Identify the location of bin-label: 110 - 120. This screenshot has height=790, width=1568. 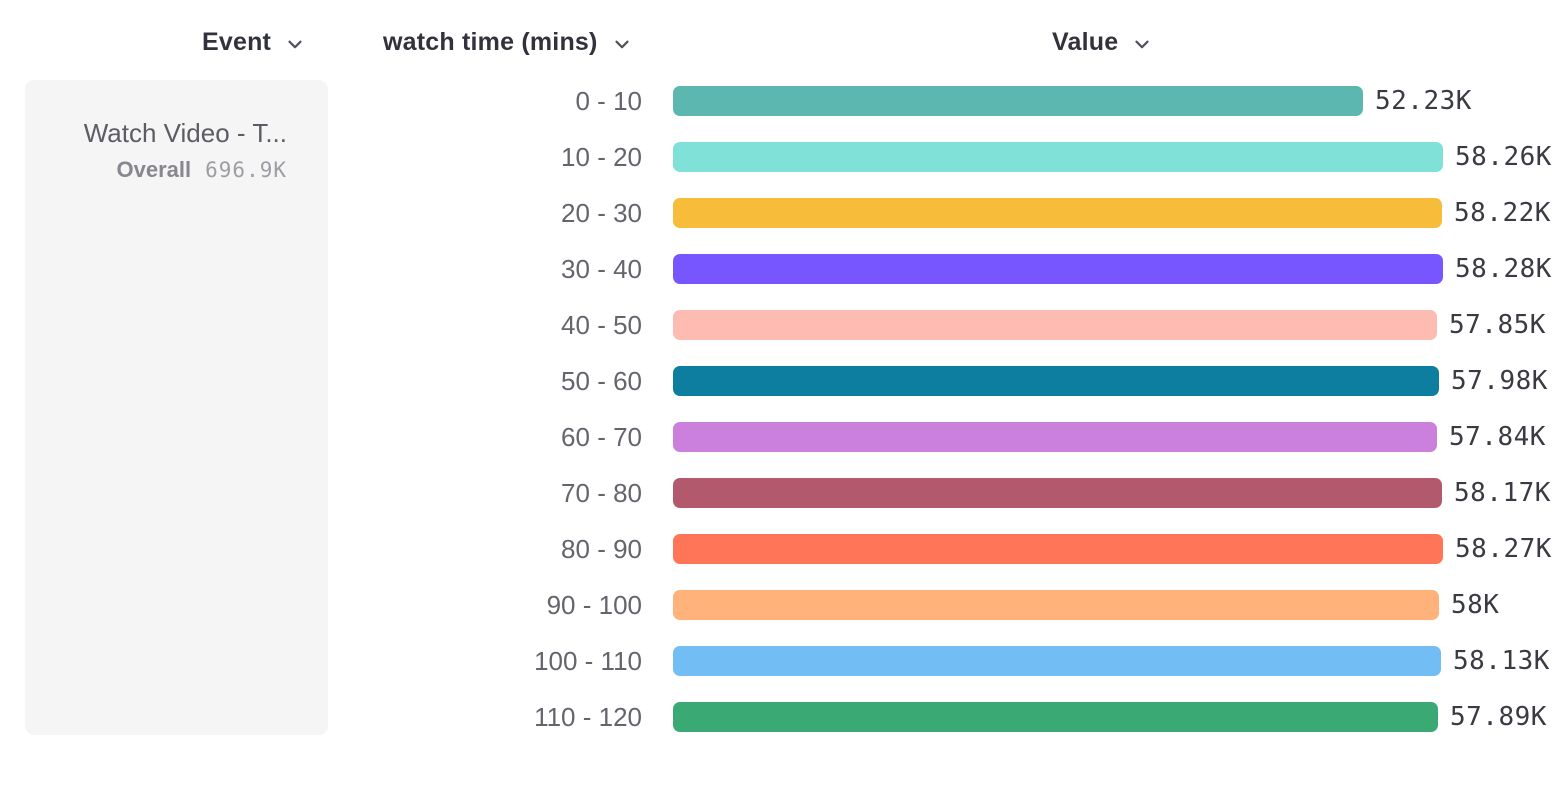
(588, 716).